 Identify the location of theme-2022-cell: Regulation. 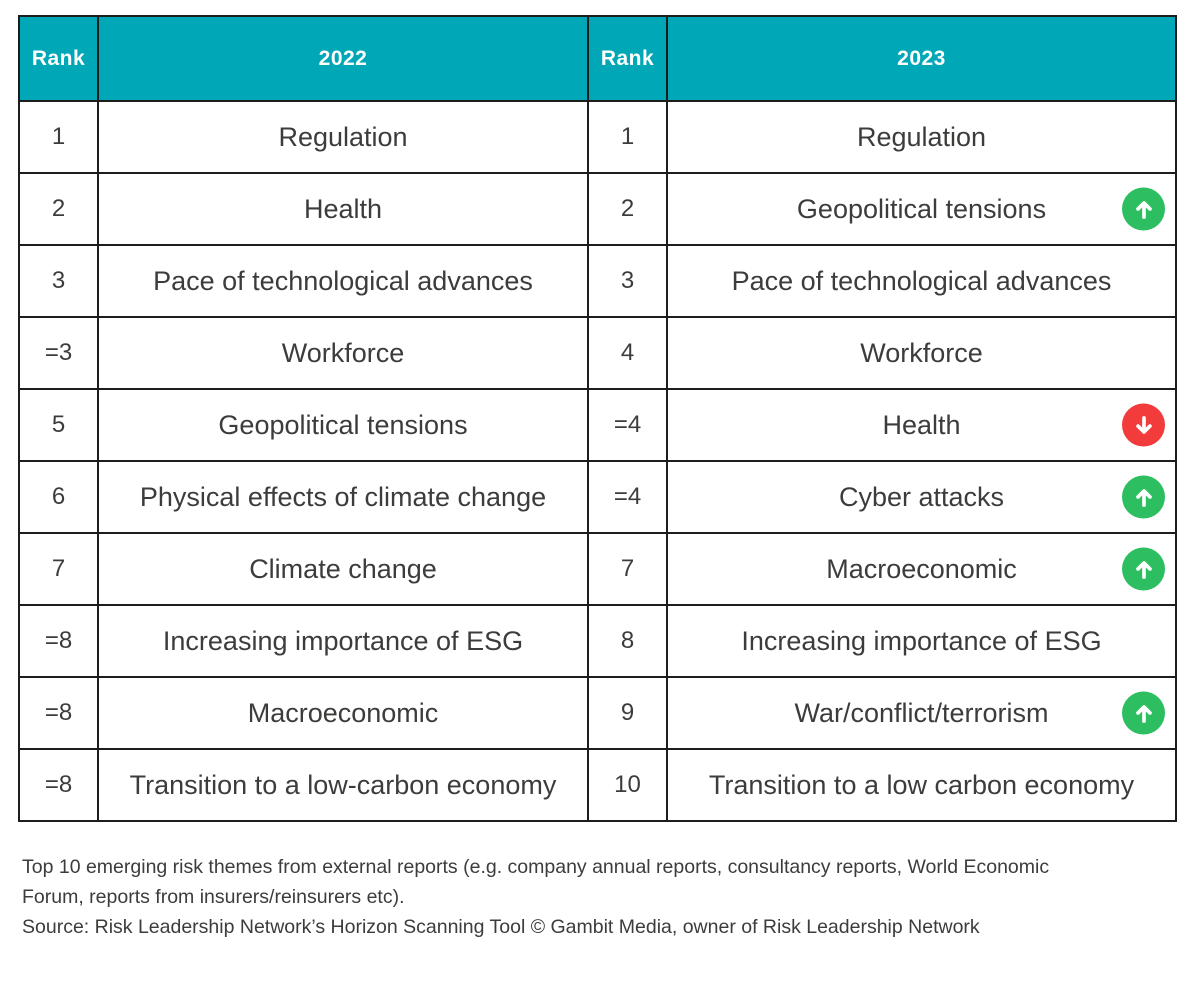
(343, 137).